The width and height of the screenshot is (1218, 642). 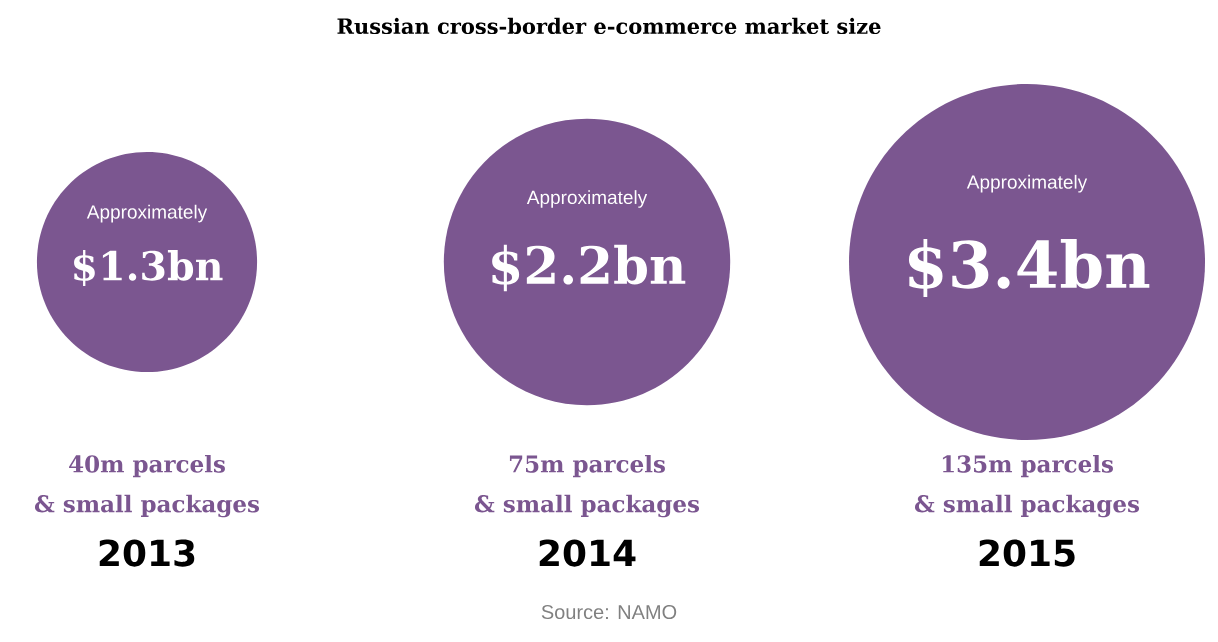 I want to click on data-label: $1.3bn, so click(x=148, y=268).